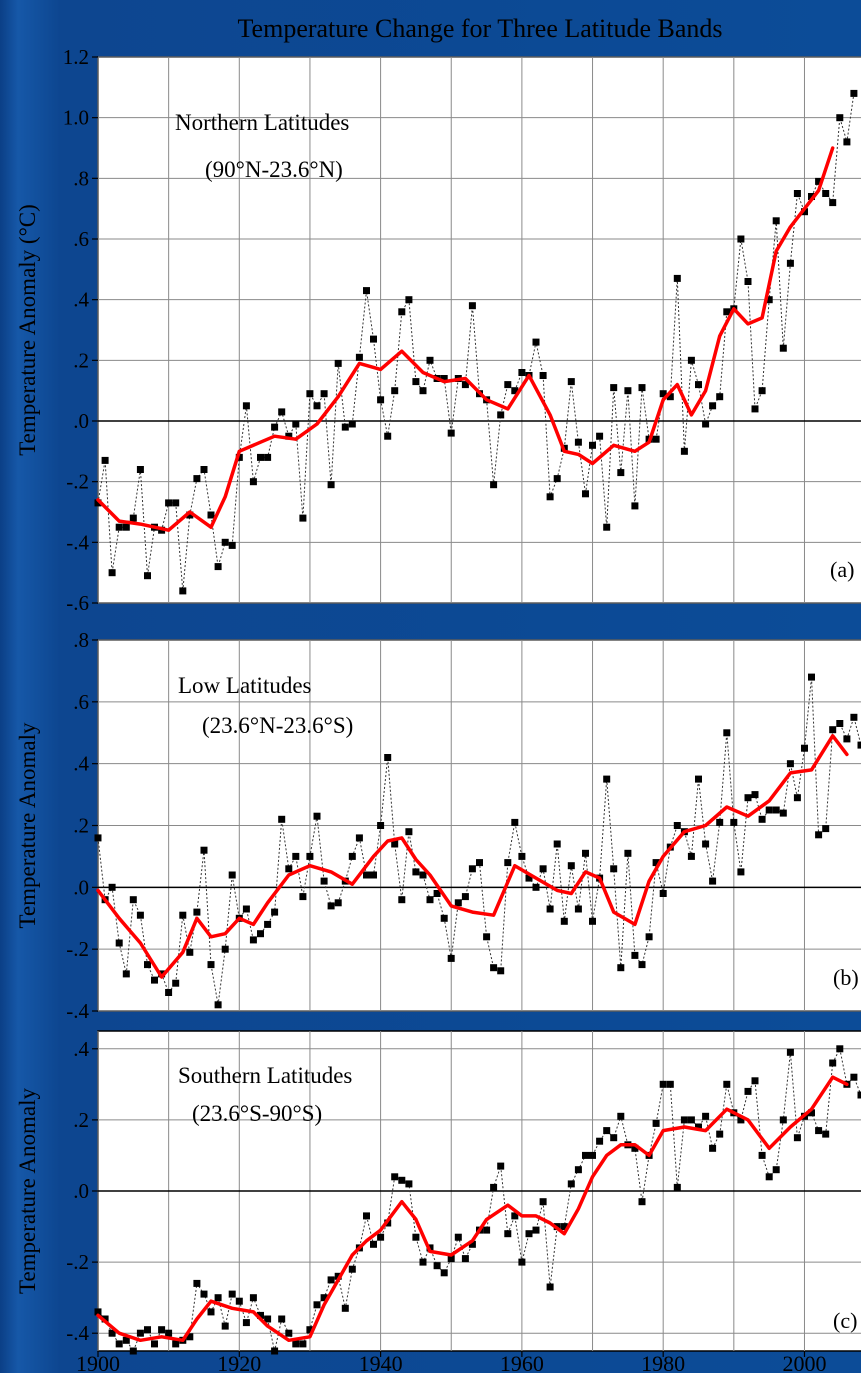  I want to click on y-tick-label: .4, so click(81, 1049).